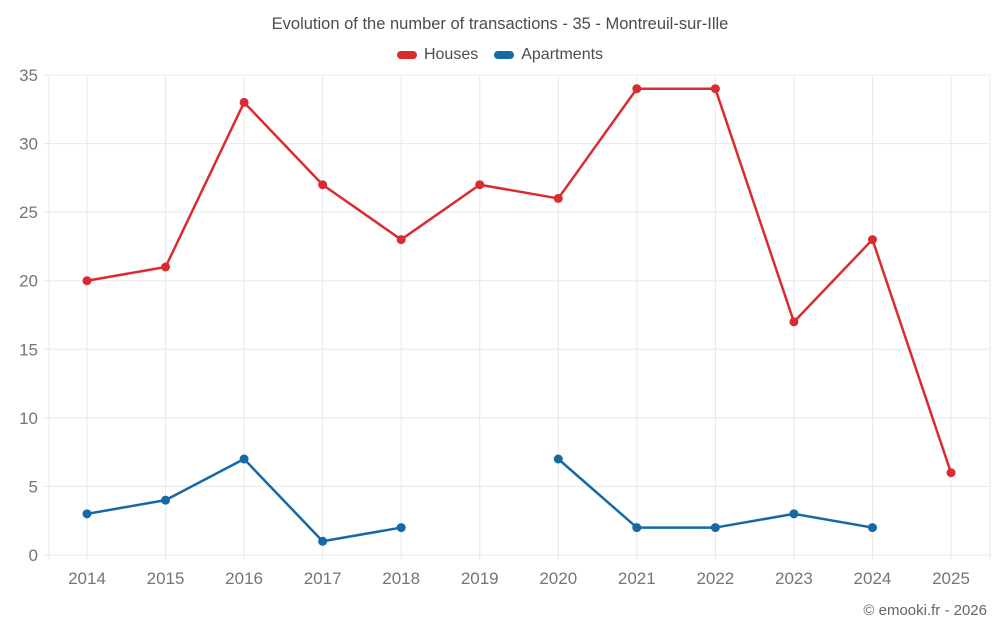 This screenshot has width=1000, height=625. I want to click on houses-point-2021, so click(637, 89).